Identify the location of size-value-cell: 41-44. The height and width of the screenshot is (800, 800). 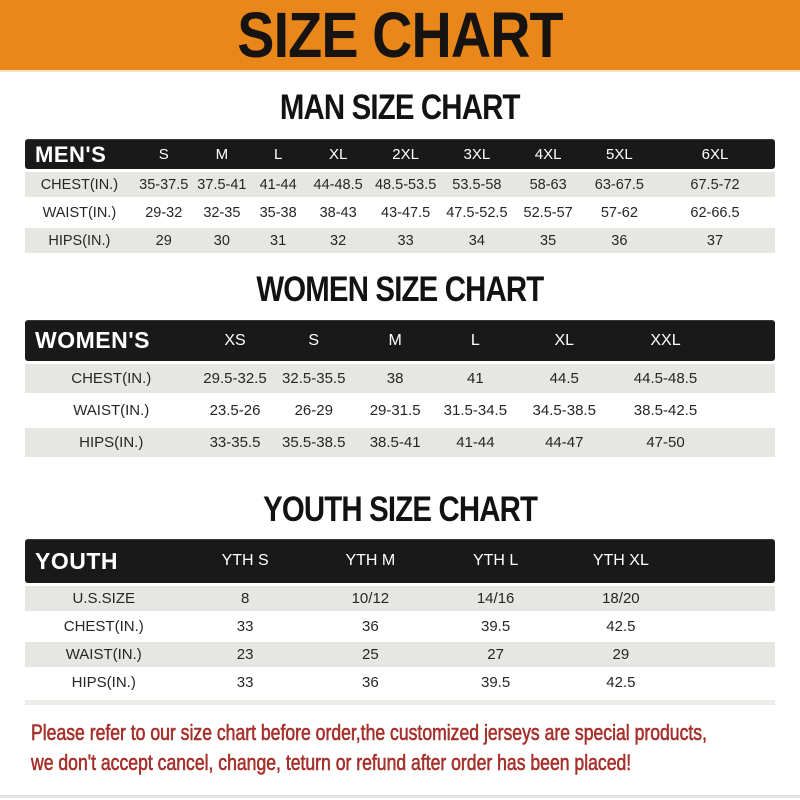
(278, 185).